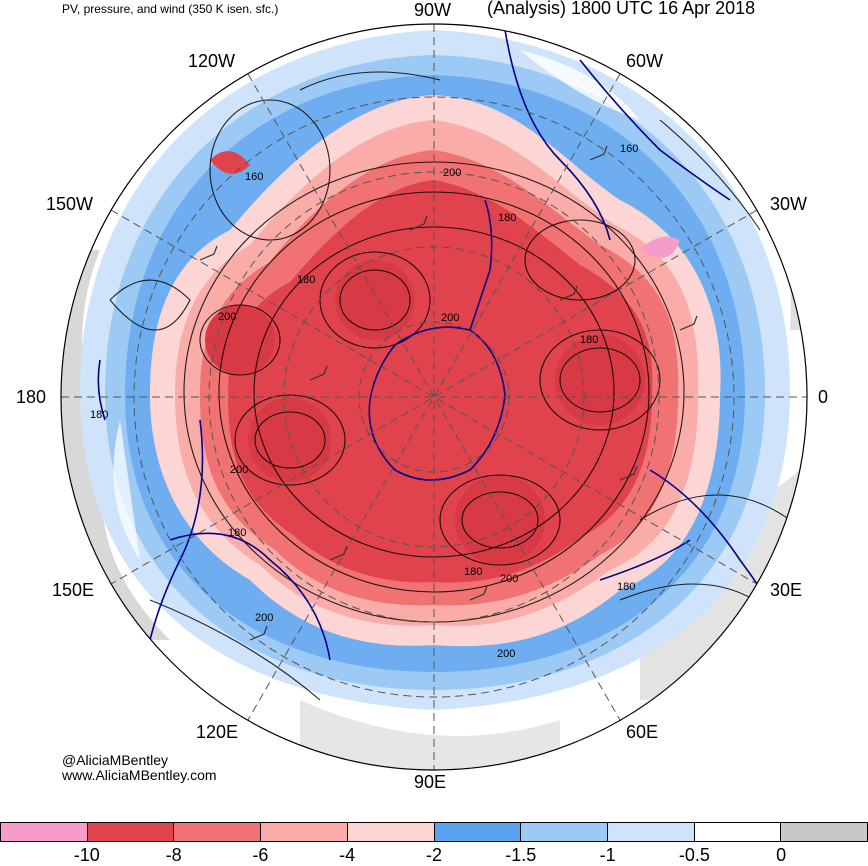 The width and height of the screenshot is (868, 866). Describe the element at coordinates (781, 855) in the screenshot. I see `colorbar-tick-label: 0` at that location.